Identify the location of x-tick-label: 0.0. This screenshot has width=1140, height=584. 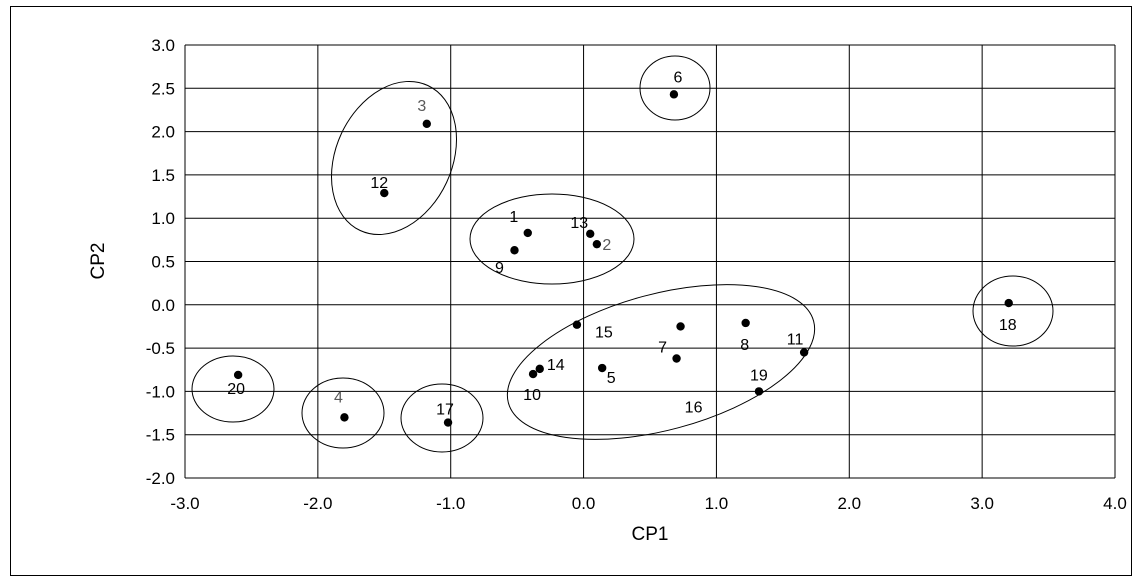
(584, 503).